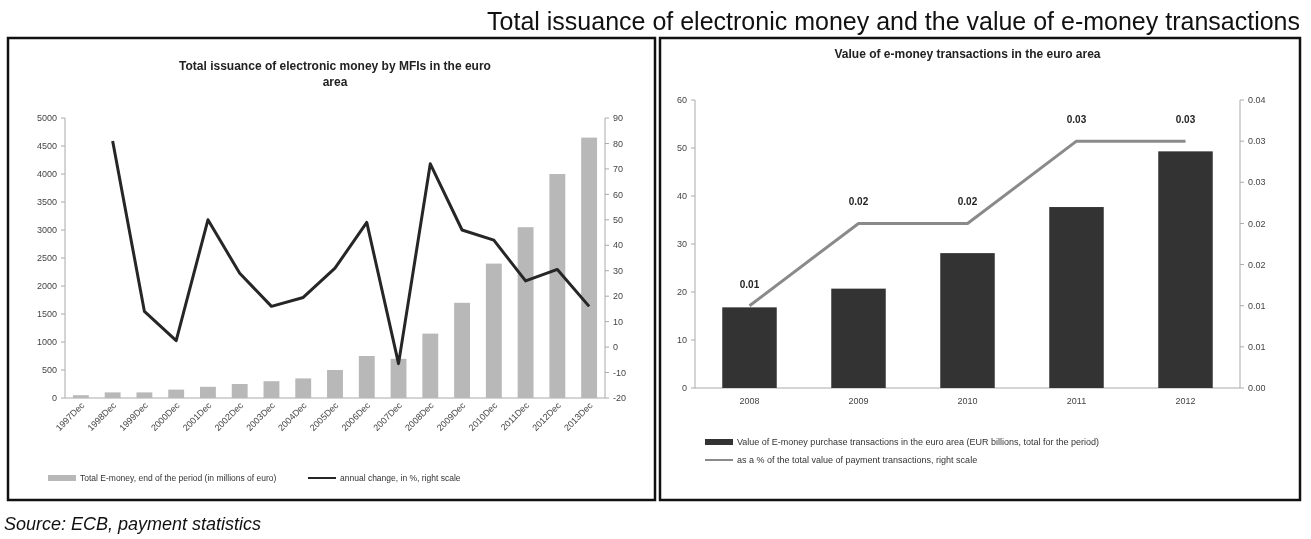 This screenshot has height=539, width=1311. I want to click on y2-tick-label: 50, so click(618, 219).